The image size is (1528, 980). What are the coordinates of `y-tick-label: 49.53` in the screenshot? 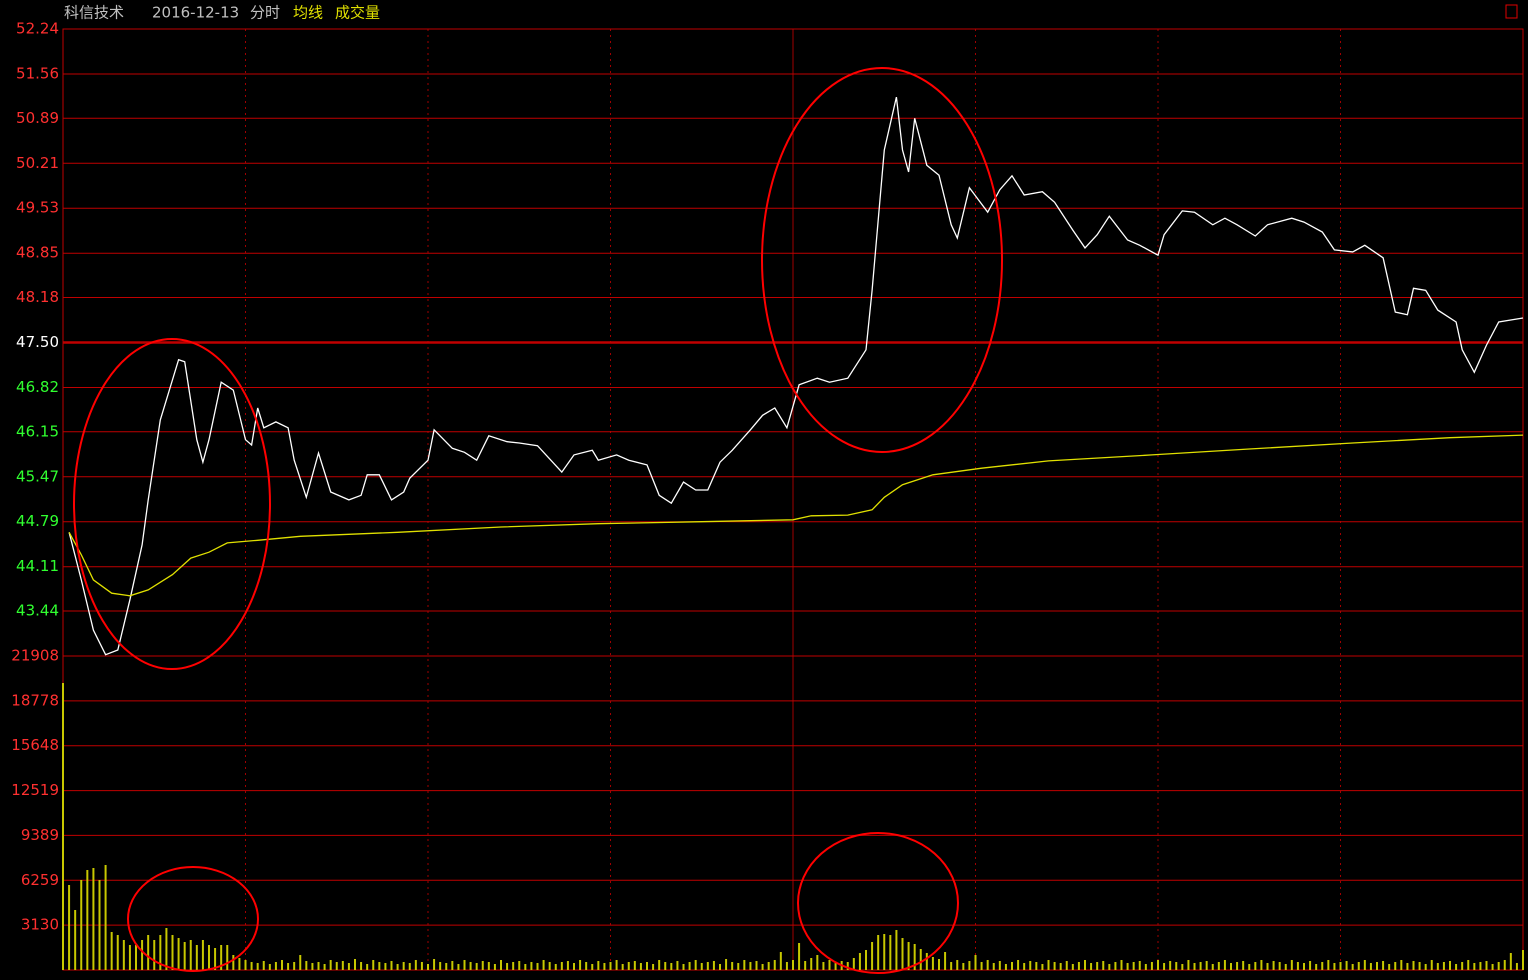 It's located at (37, 208).